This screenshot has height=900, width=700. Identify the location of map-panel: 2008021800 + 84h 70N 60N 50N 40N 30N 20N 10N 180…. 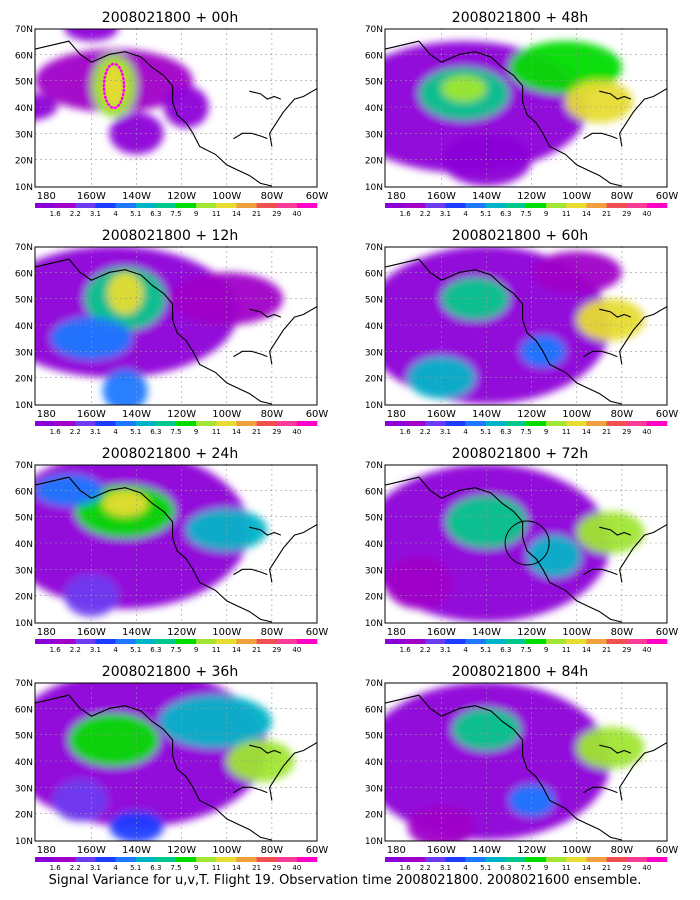
(520, 767).